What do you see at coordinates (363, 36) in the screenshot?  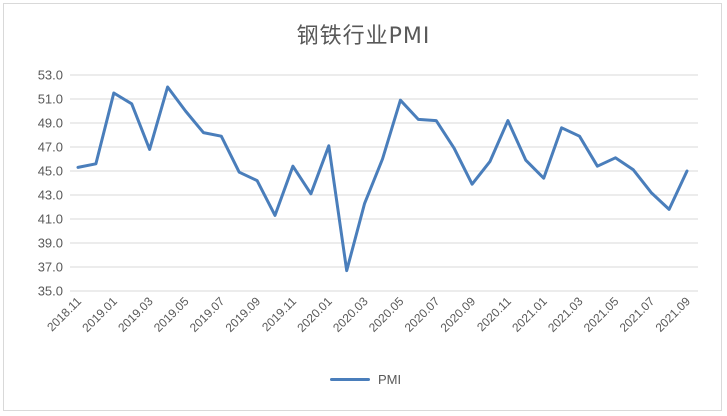 I see `chart-title: 钢铁行业PMI` at bounding box center [363, 36].